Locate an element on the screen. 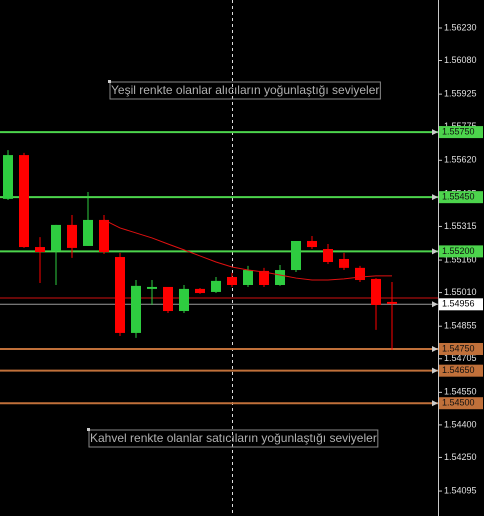 This screenshot has height=516, width=484. y-tick-label: 1.55315 is located at coordinates (460, 226).